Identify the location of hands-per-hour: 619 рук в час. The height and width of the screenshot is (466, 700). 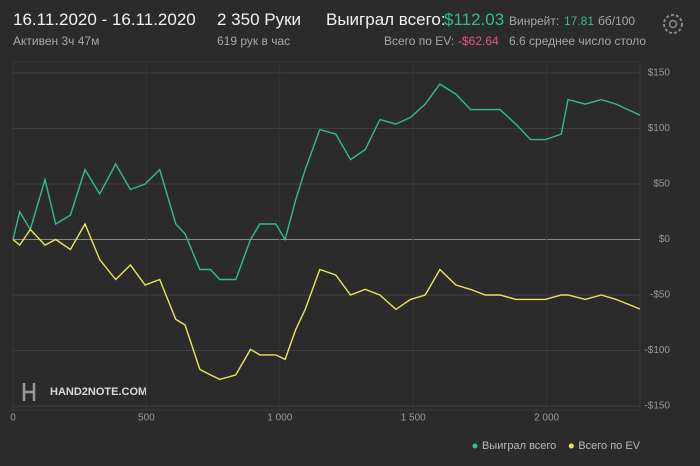
(254, 41).